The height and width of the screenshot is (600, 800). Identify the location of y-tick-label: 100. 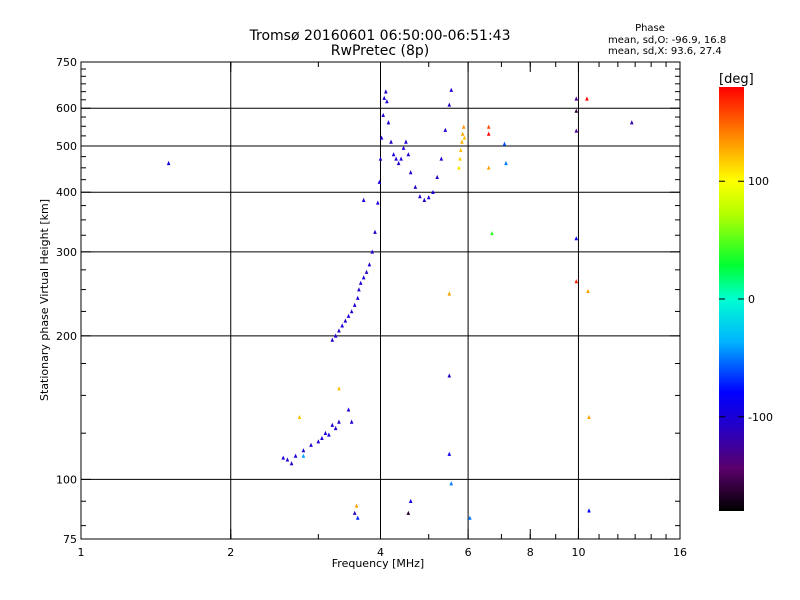
(66, 479).